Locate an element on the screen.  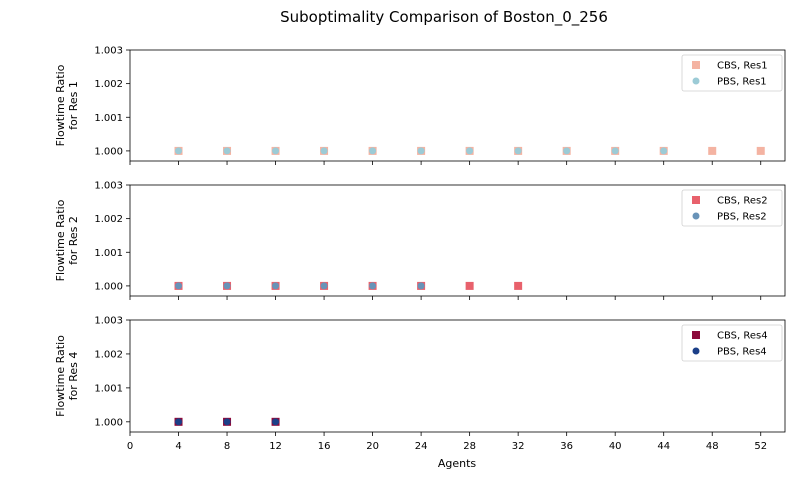
x-tick-label: 40 is located at coordinates (615, 446).